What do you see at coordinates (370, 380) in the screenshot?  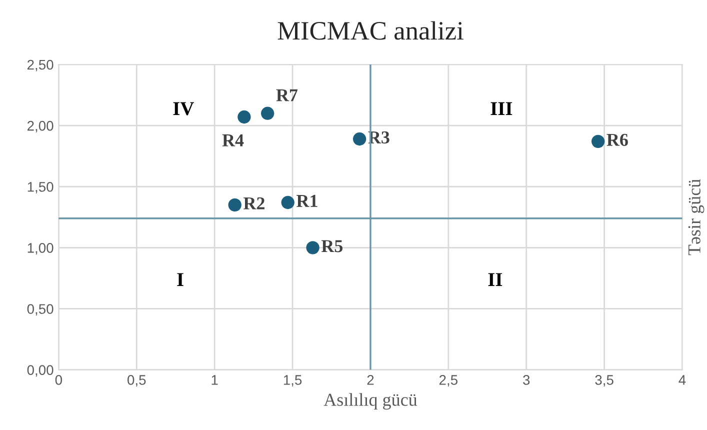 I see `x-tick-label: 2` at bounding box center [370, 380].